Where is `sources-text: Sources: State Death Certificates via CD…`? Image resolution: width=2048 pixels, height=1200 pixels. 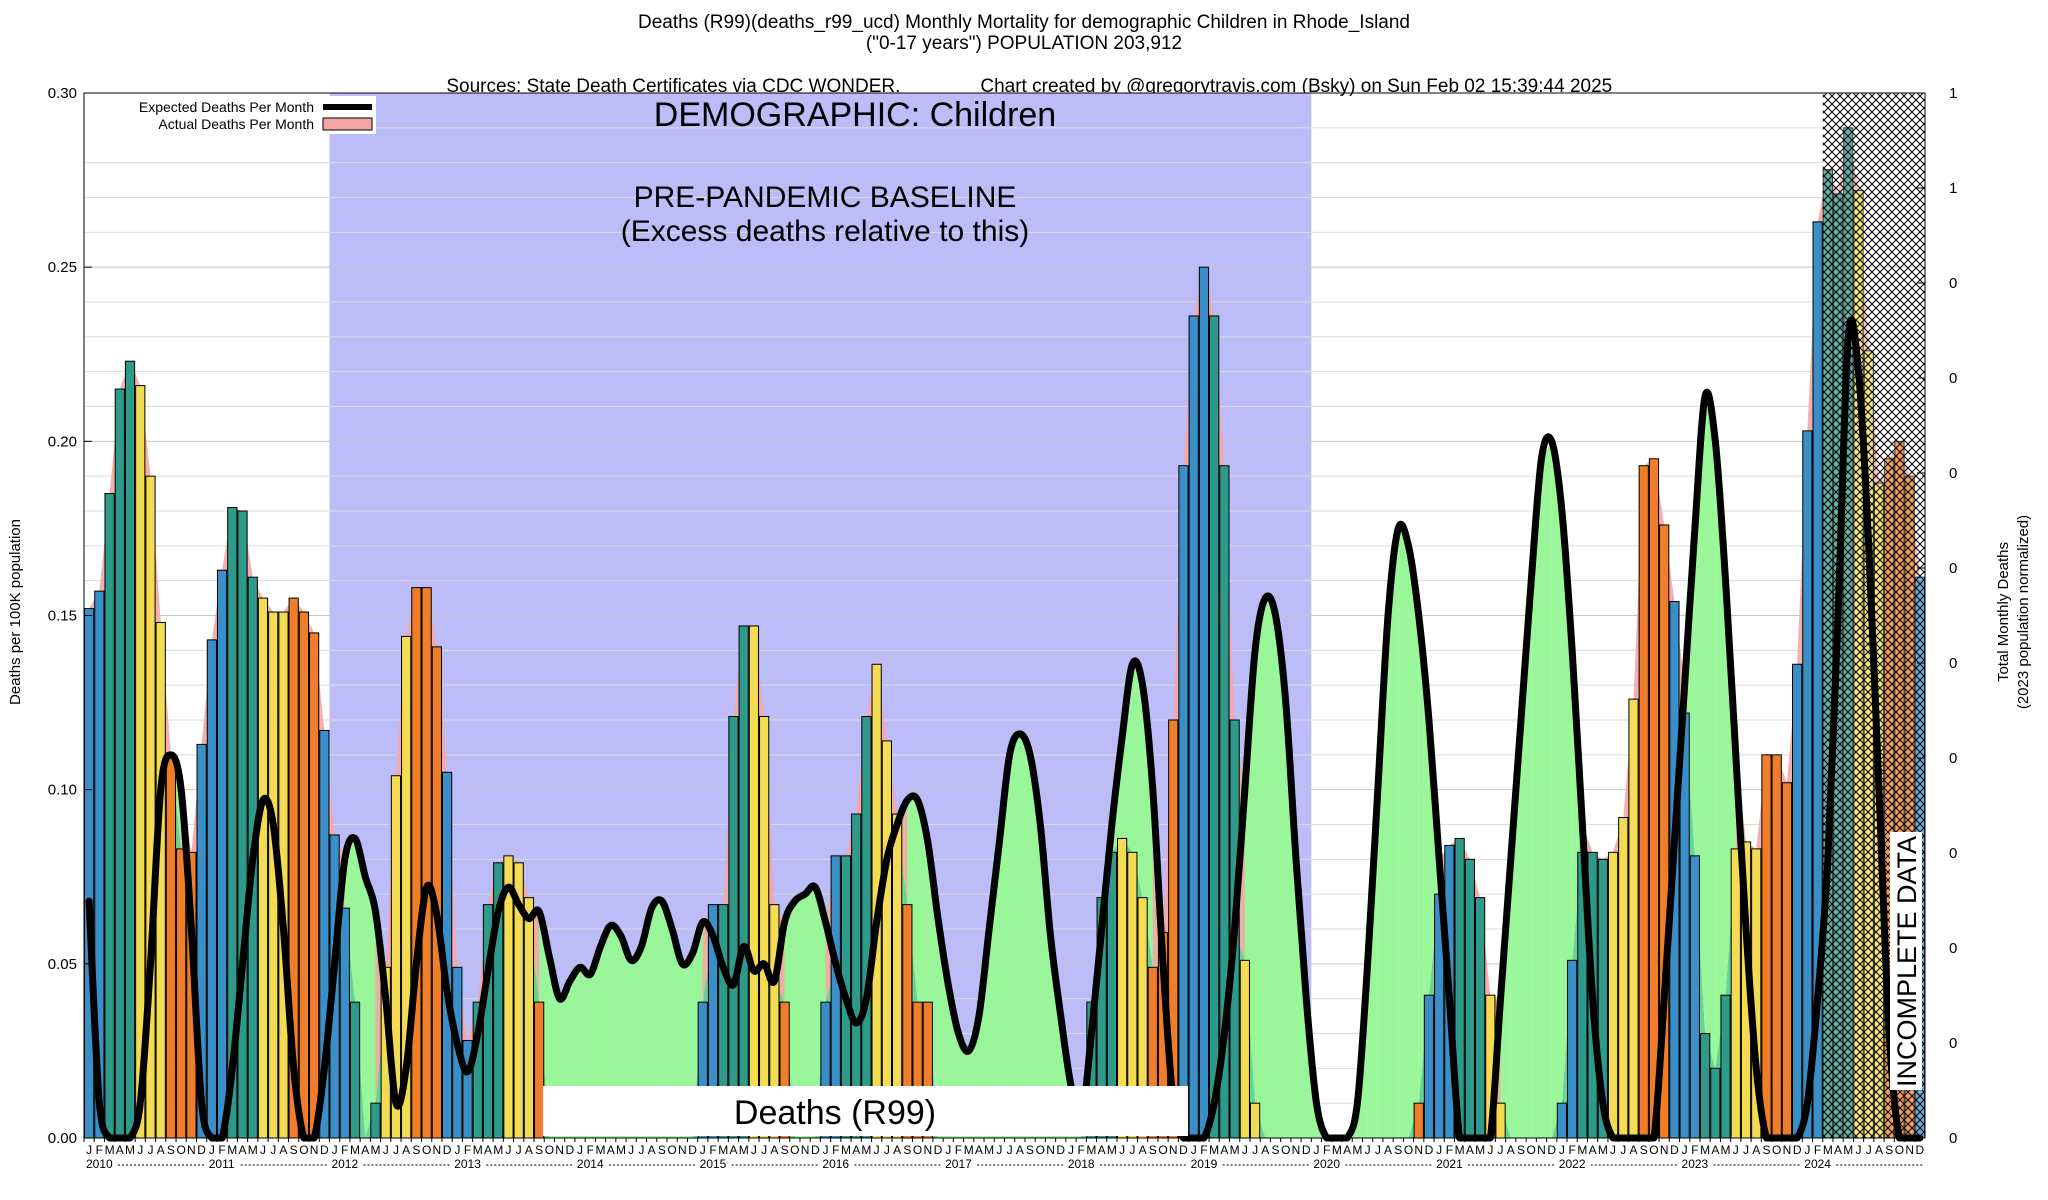 sources-text: Sources: State Death Certificates via CD… is located at coordinates (673, 86).